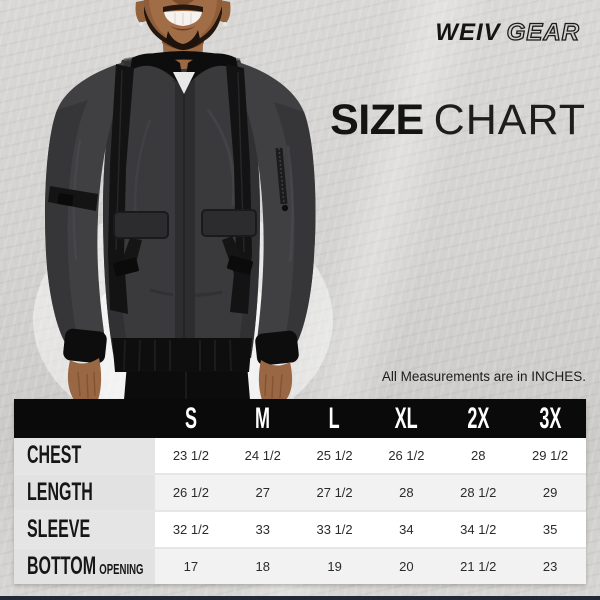  I want to click on header-size-l: L, so click(335, 418).